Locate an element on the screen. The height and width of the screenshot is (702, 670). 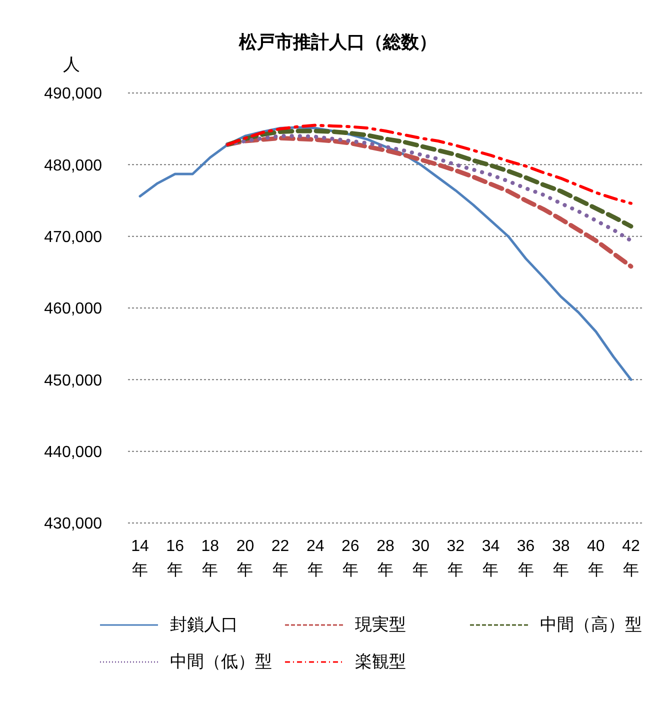
x-tick-label: 42年 is located at coordinates (631, 558).